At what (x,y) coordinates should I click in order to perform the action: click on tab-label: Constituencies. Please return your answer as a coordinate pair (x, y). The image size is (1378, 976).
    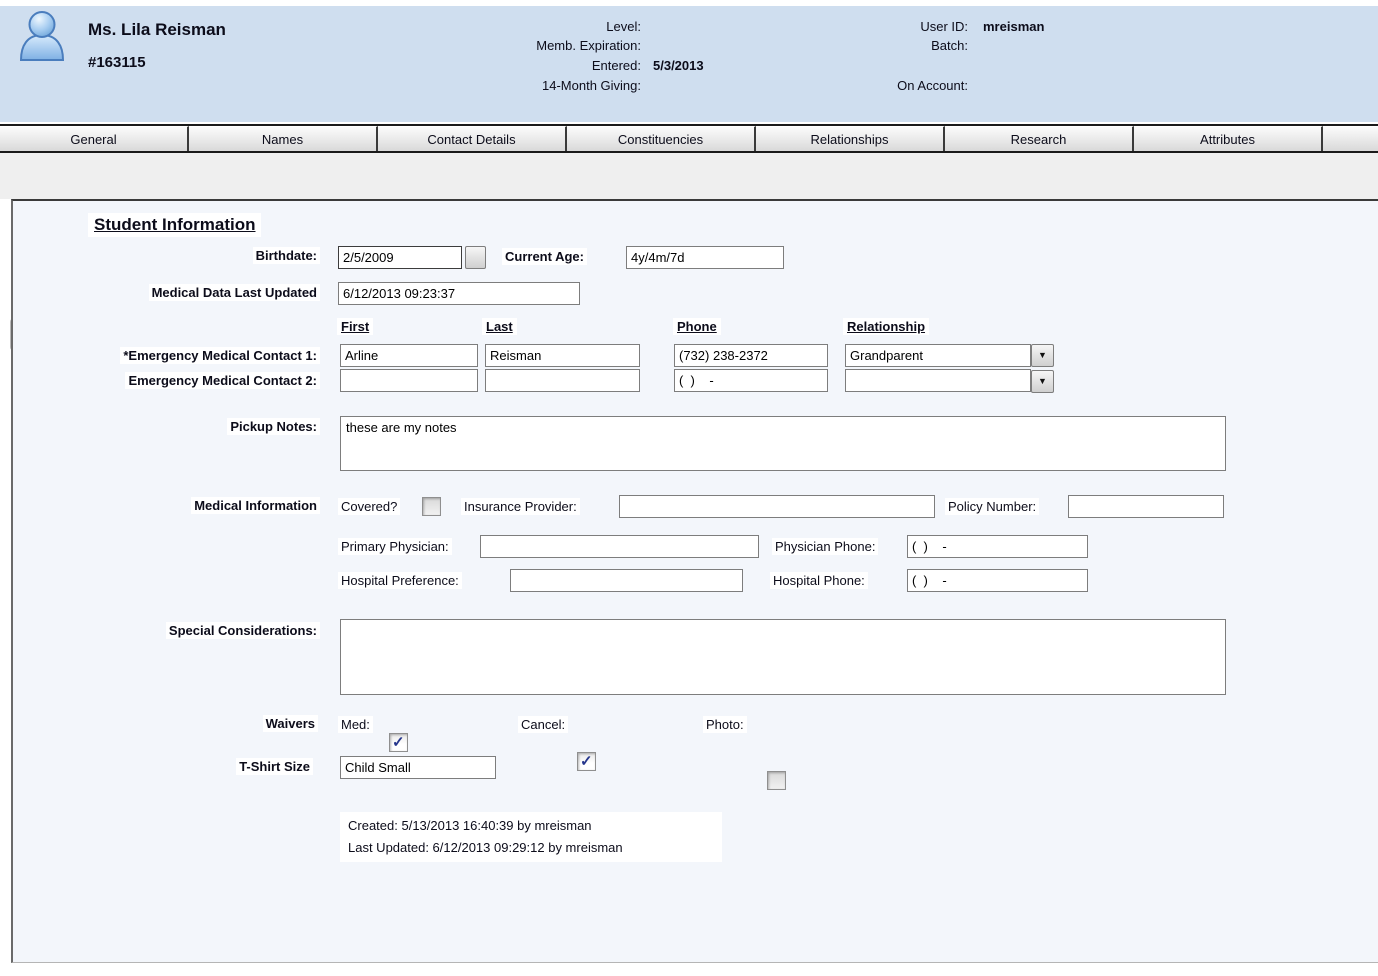
    Looking at the image, I should click on (660, 139).